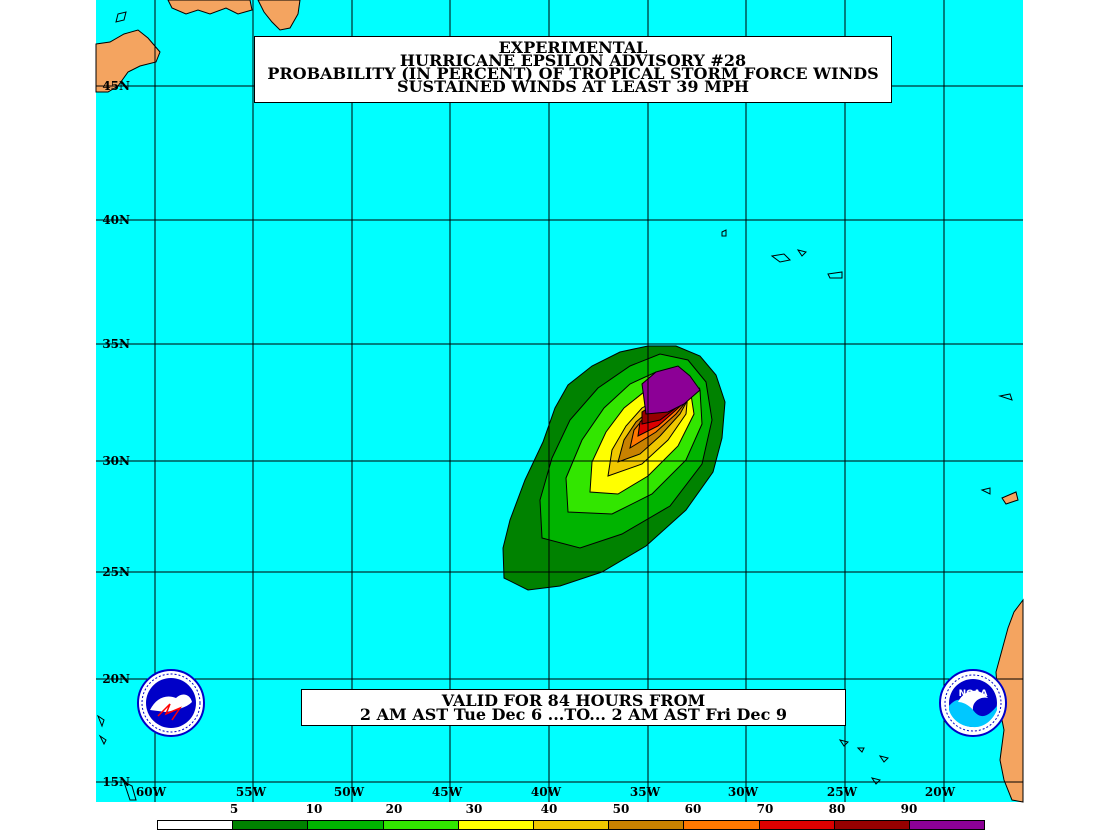 The width and height of the screenshot is (1119, 839). Describe the element at coordinates (151, 792) in the screenshot. I see `lon-label-60w: 60W` at that location.